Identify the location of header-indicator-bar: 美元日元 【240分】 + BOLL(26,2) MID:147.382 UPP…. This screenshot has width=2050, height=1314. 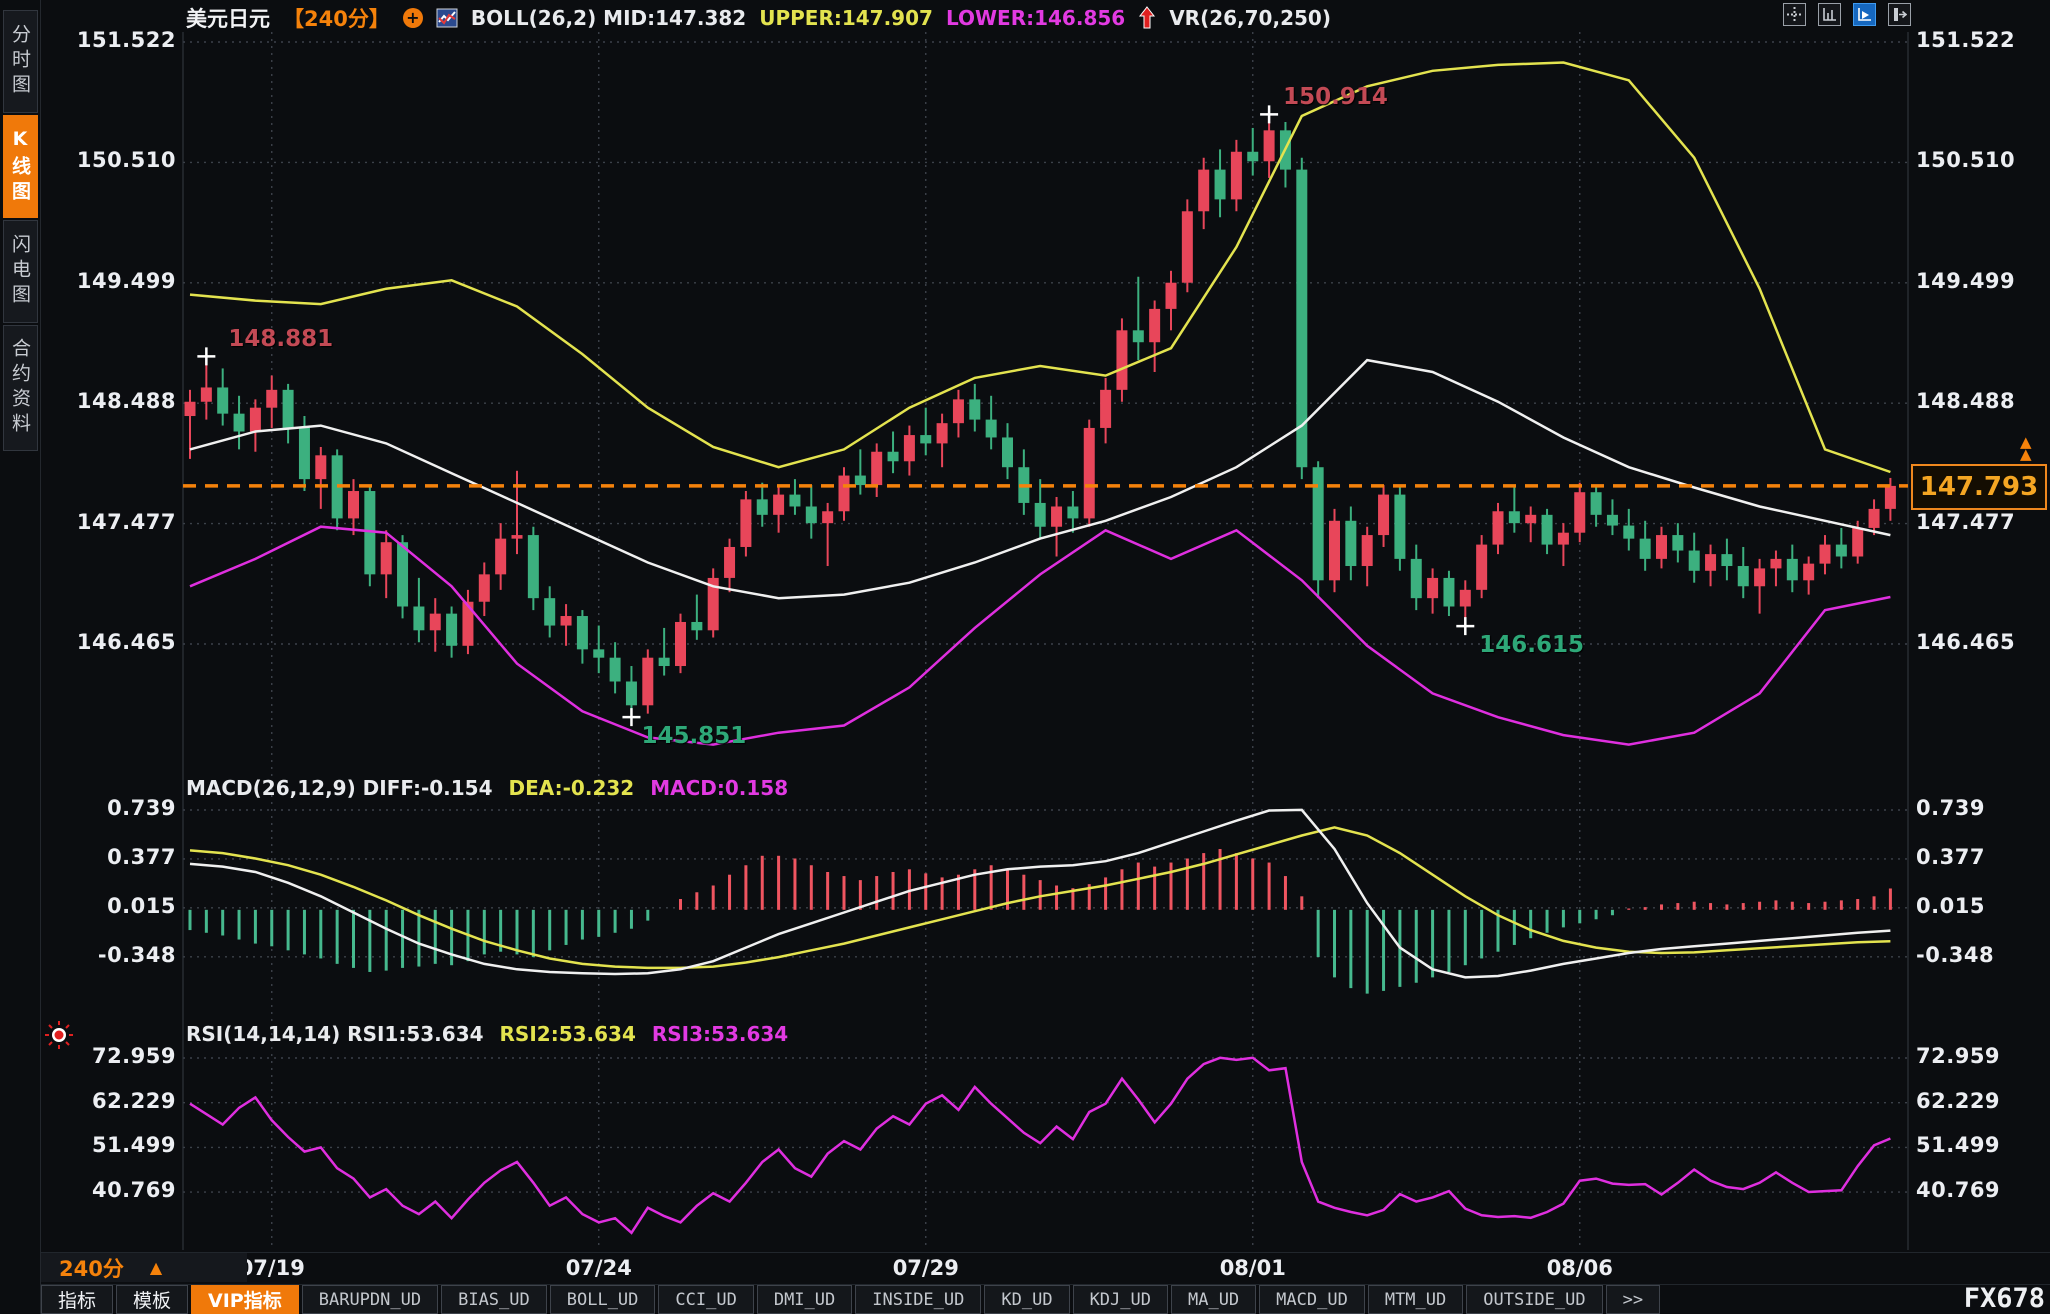
(758, 18).